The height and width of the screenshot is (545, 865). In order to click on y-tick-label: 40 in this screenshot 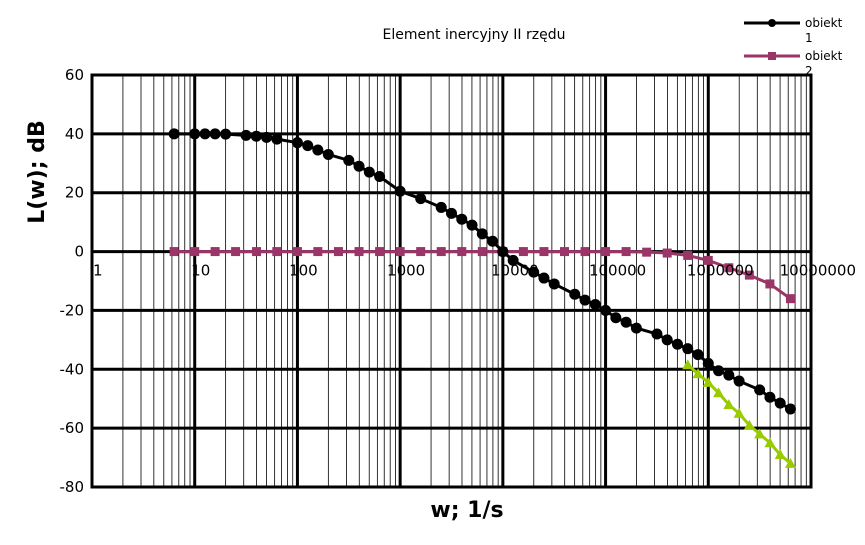, I will do `click(74, 134)`.